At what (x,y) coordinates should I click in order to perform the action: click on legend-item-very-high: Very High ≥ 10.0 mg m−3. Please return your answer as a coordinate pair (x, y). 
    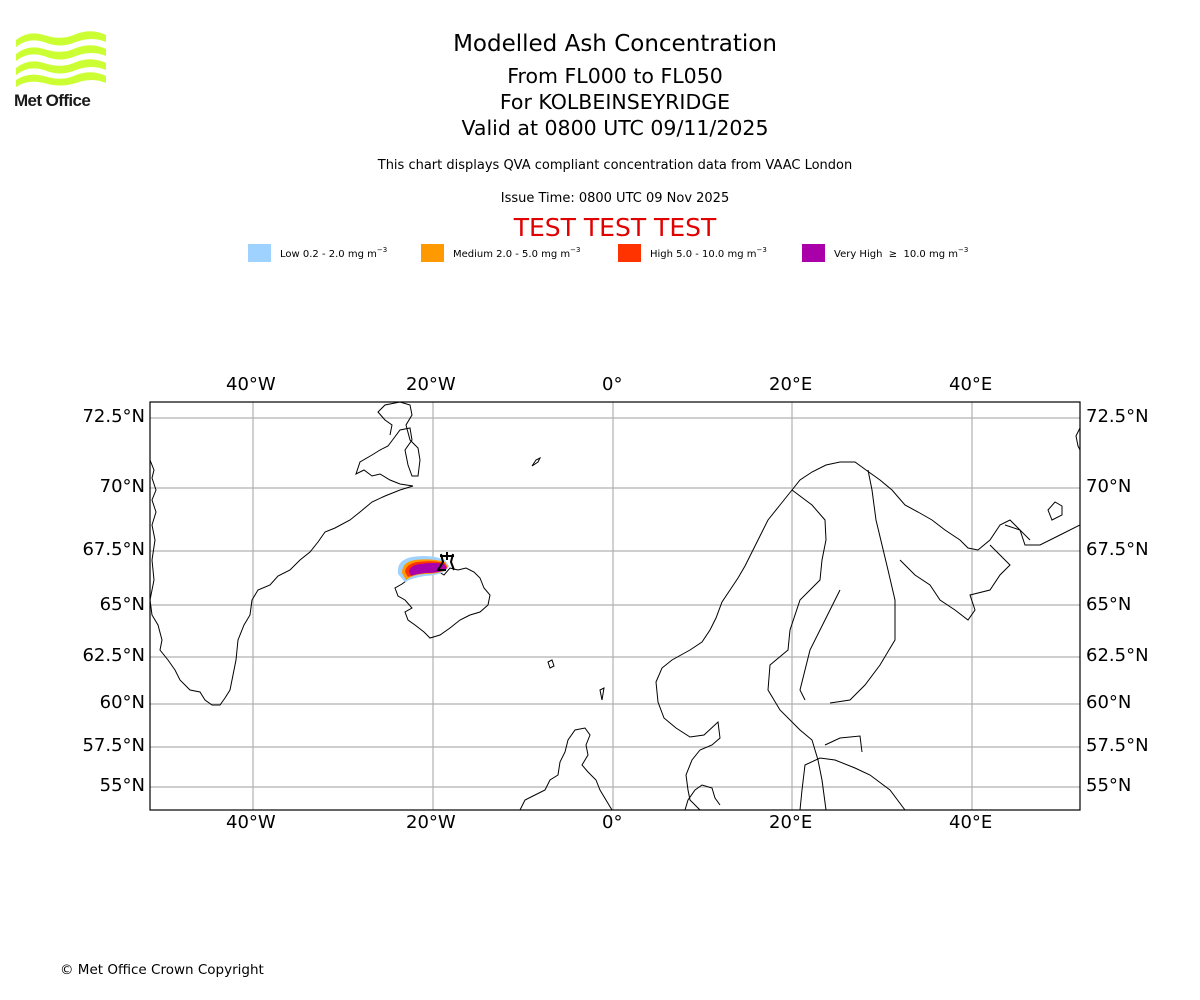
    Looking at the image, I should click on (885, 253).